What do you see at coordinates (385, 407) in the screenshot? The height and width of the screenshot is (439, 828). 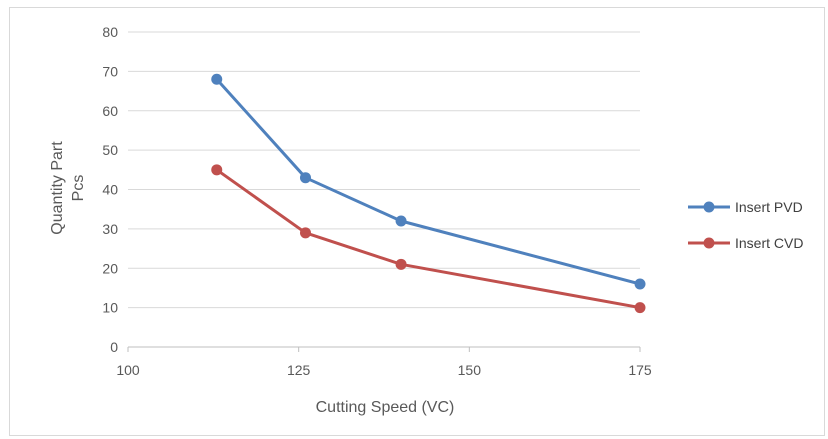 I see `x-axis-title: Cutting Speed (VC)` at bounding box center [385, 407].